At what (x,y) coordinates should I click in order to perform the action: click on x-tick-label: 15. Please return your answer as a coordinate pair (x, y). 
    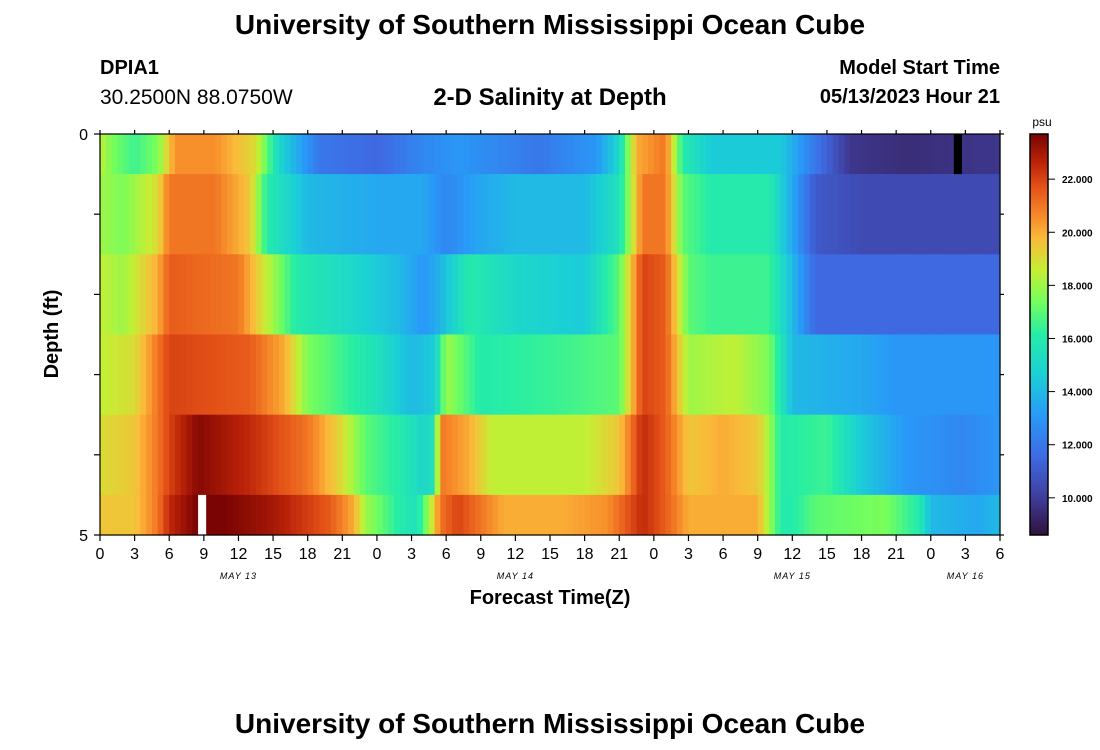
    Looking at the image, I should click on (550, 554).